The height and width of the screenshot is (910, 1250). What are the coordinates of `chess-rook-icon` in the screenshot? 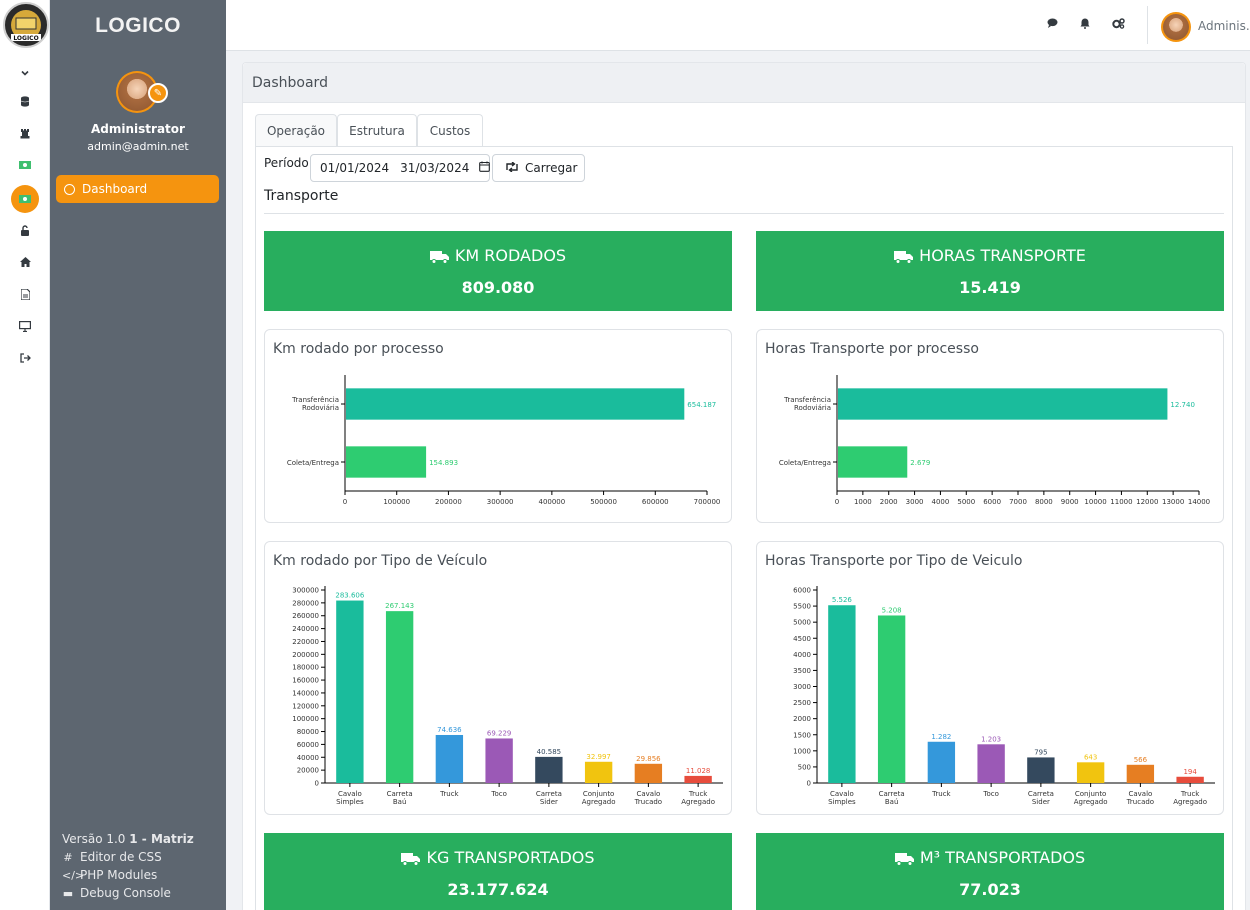 It's located at (25, 133).